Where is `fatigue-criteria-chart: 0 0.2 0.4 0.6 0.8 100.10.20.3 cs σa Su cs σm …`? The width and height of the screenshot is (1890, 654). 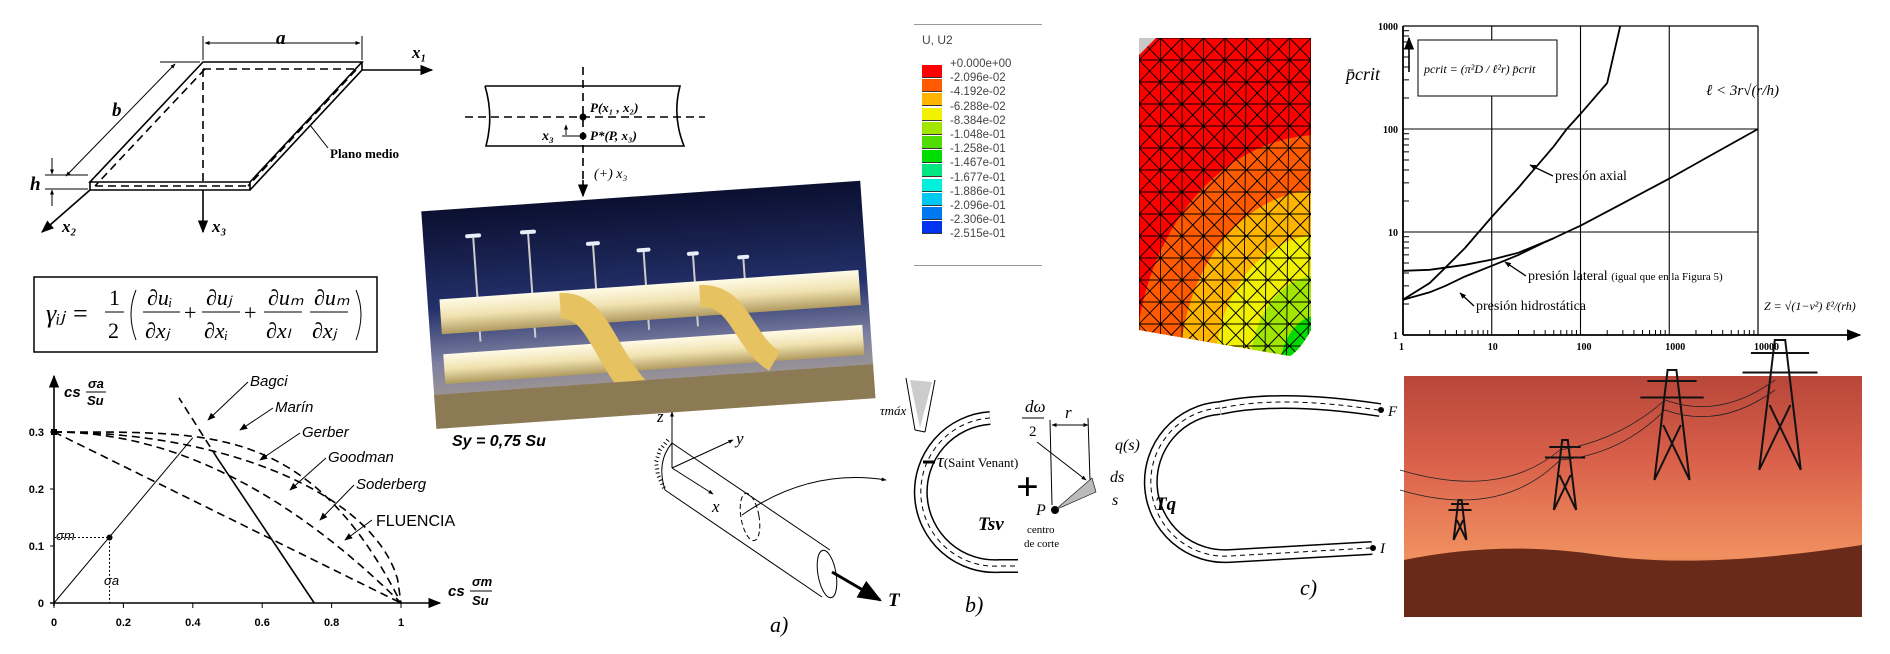 fatigue-criteria-chart: 0 0.2 0.4 0.6 0.8 100.10.20.3 cs σa Su cs σm … is located at coordinates (261, 501).